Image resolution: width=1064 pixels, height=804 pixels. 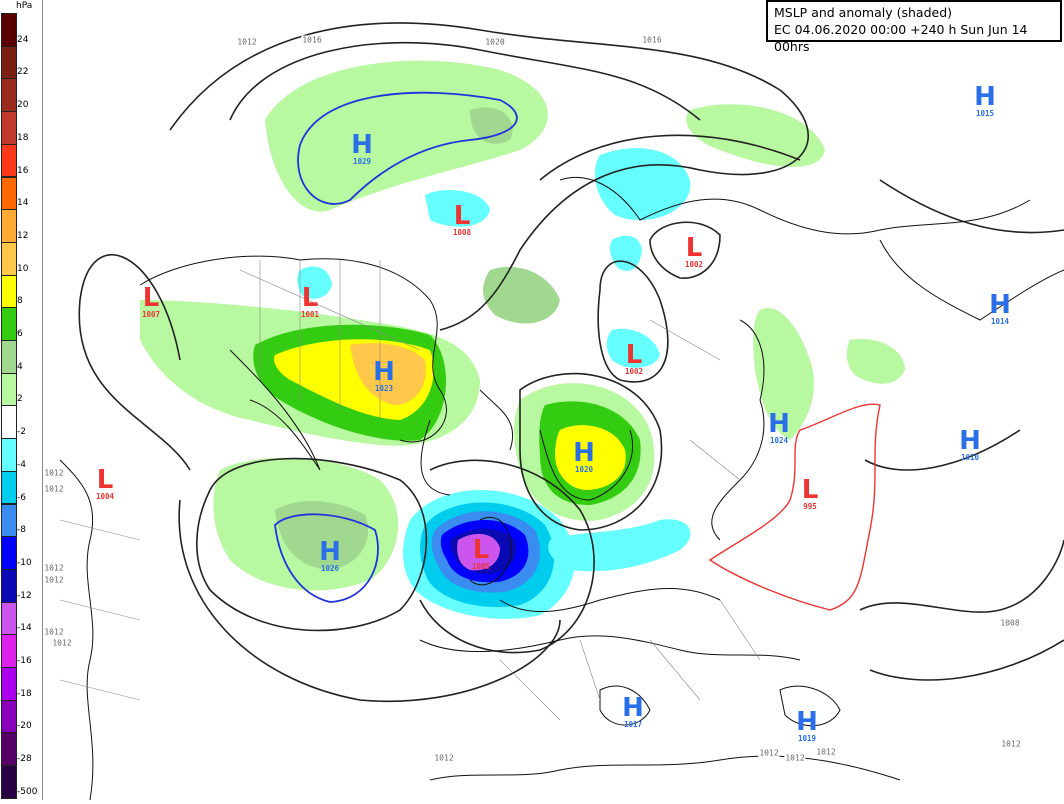 I want to click on high-pressure-center: H 1017, so click(x=633, y=712).